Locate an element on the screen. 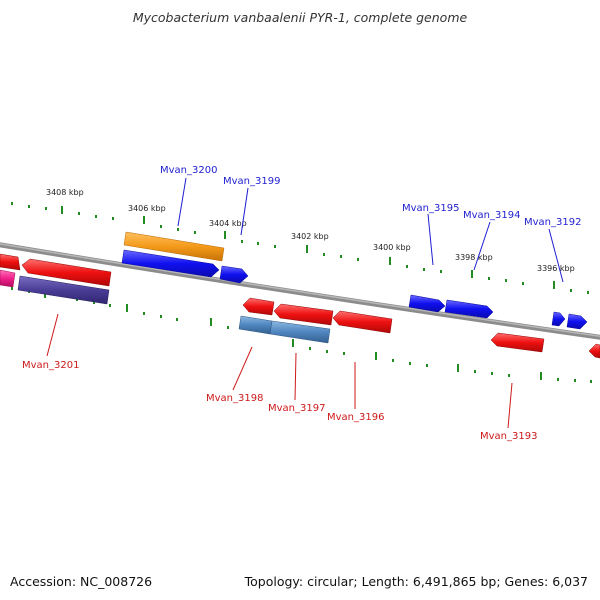  gene-feature-orange is located at coordinates (174, 246).